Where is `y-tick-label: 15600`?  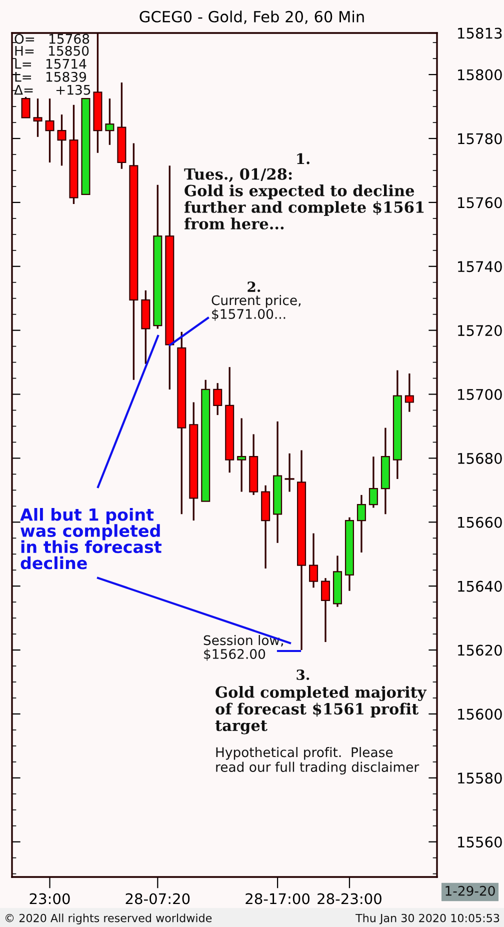
y-tick-label: 15600 is located at coordinates (480, 714).